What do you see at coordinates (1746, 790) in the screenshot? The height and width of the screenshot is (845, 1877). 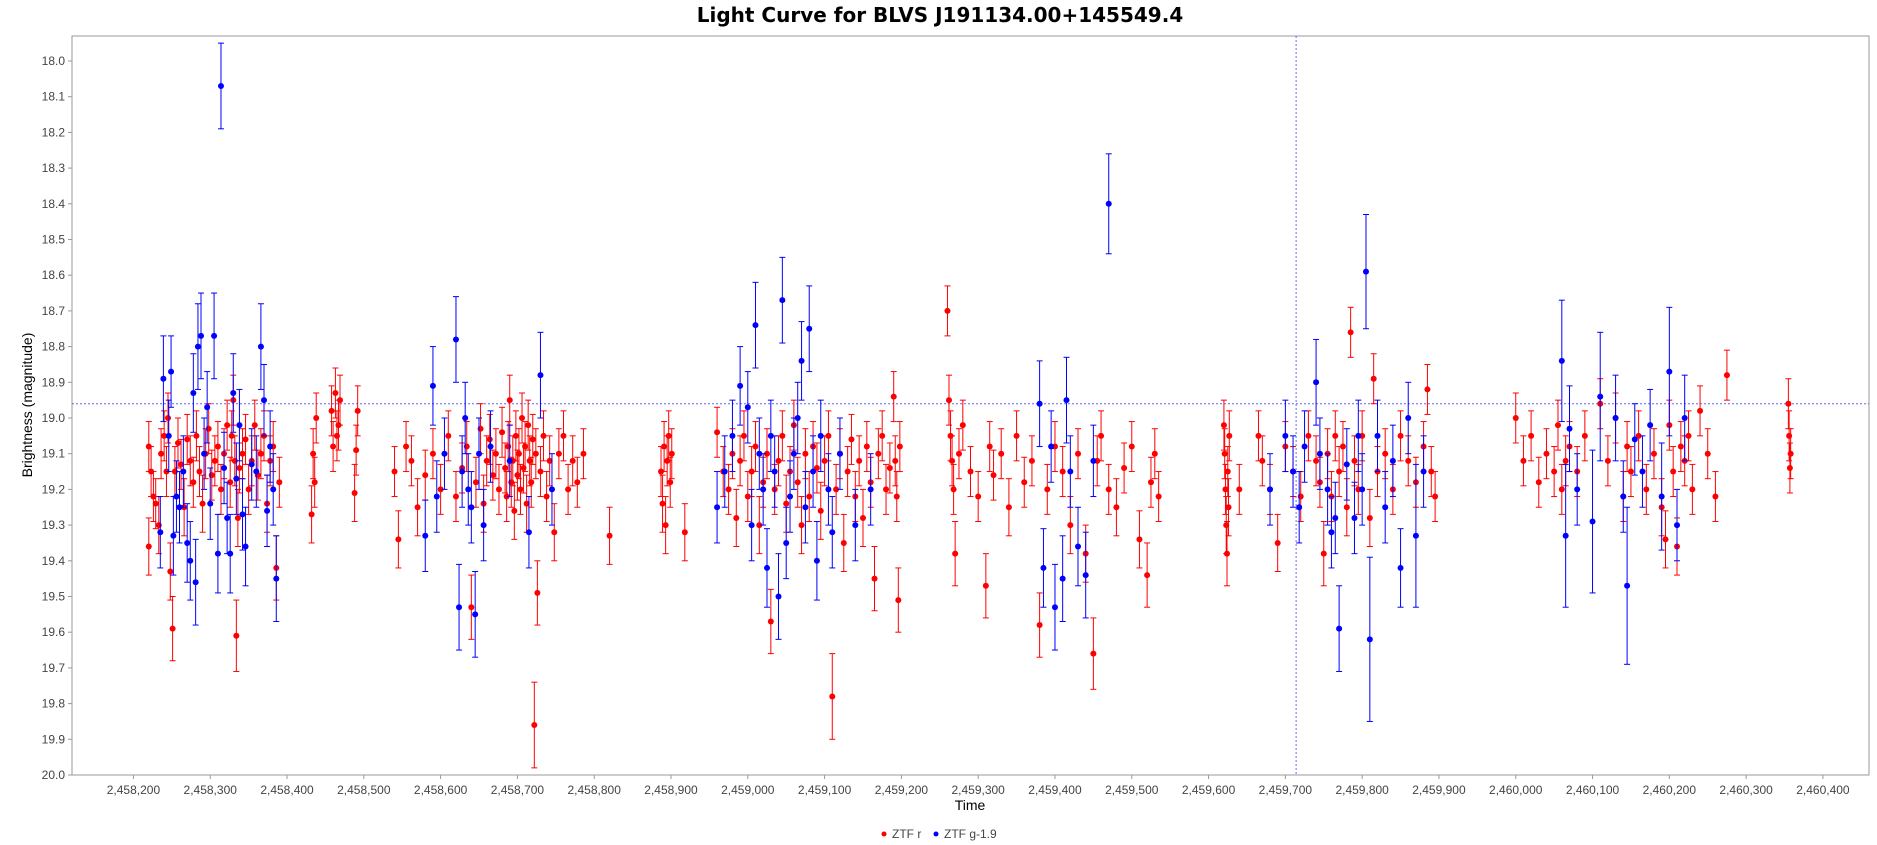 I see `x-tick-label: 2,460,300` at bounding box center [1746, 790].